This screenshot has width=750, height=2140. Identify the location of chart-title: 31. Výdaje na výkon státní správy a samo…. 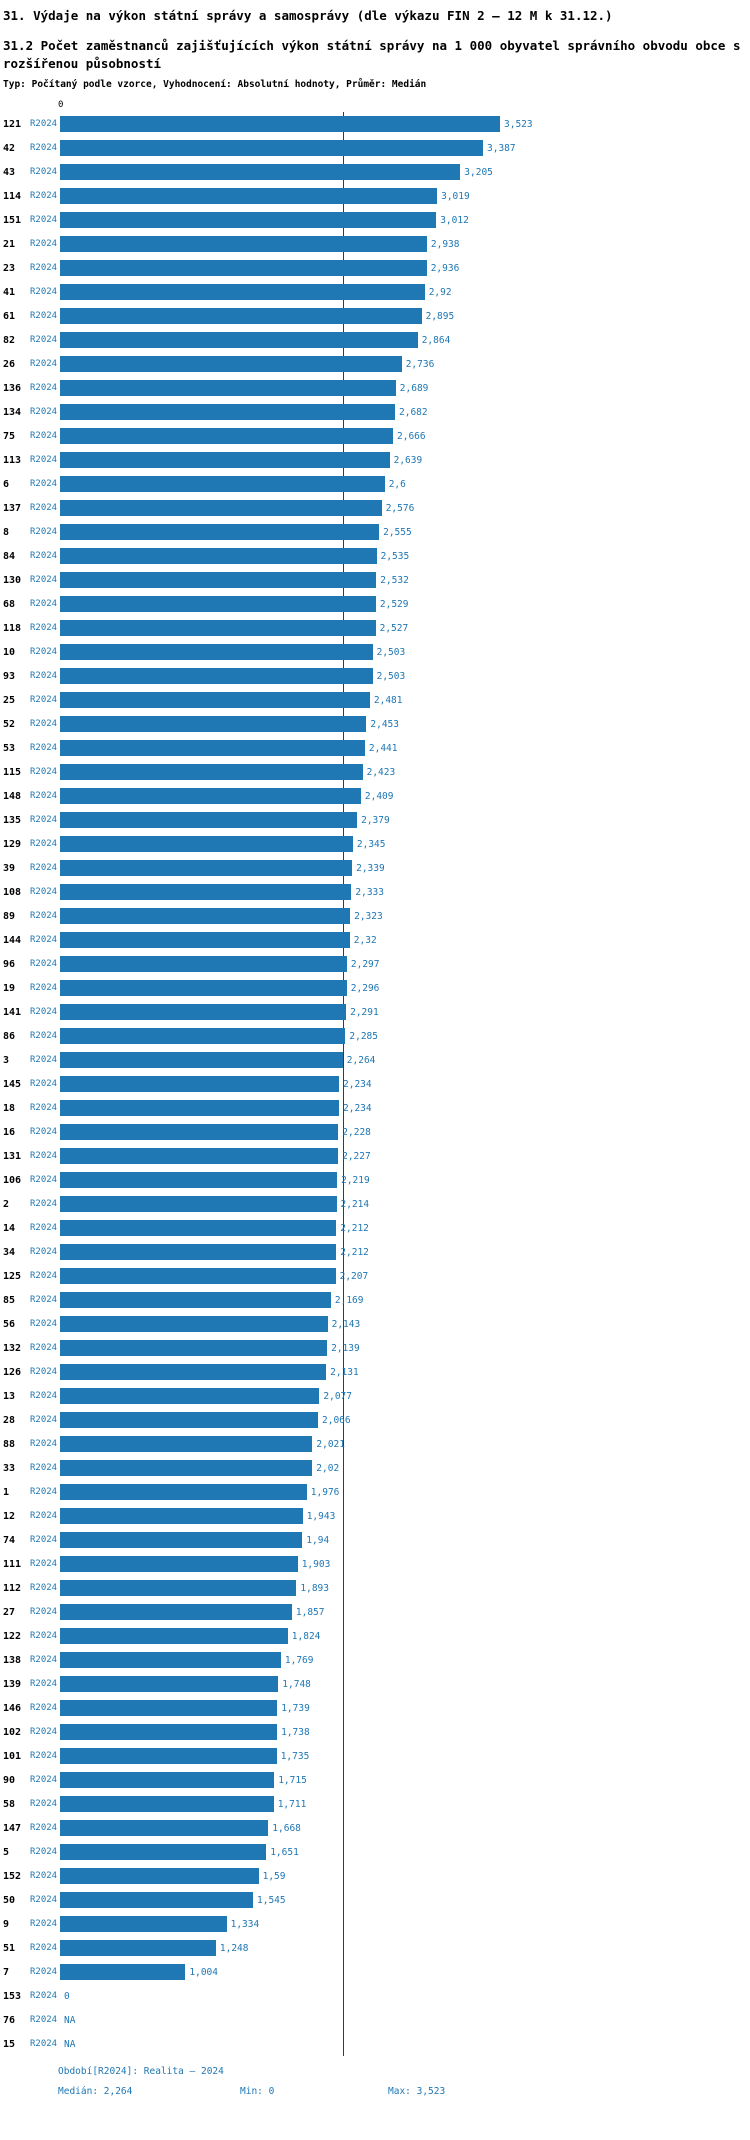
(308, 15).